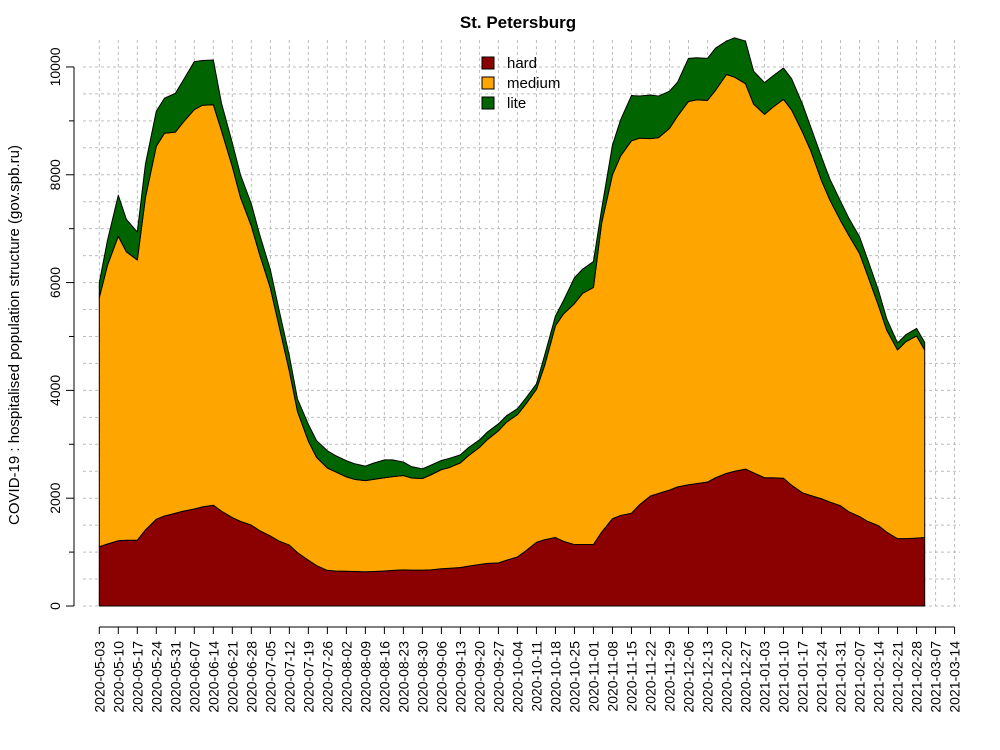 Image resolution: width=1000 pixels, height=750 pixels. I want to click on x-tick-label: 2020-06-21, so click(232, 677).